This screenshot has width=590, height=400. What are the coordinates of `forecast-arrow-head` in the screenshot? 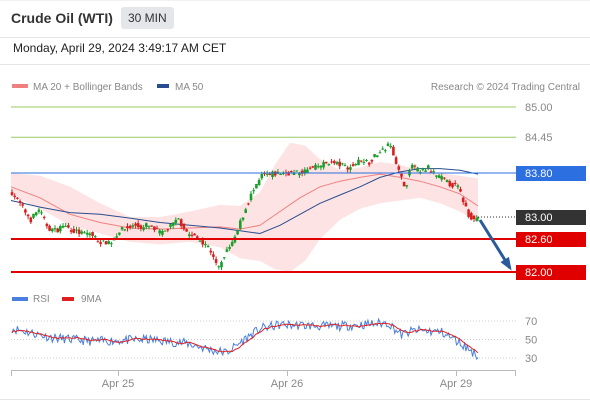 It's located at (506, 263).